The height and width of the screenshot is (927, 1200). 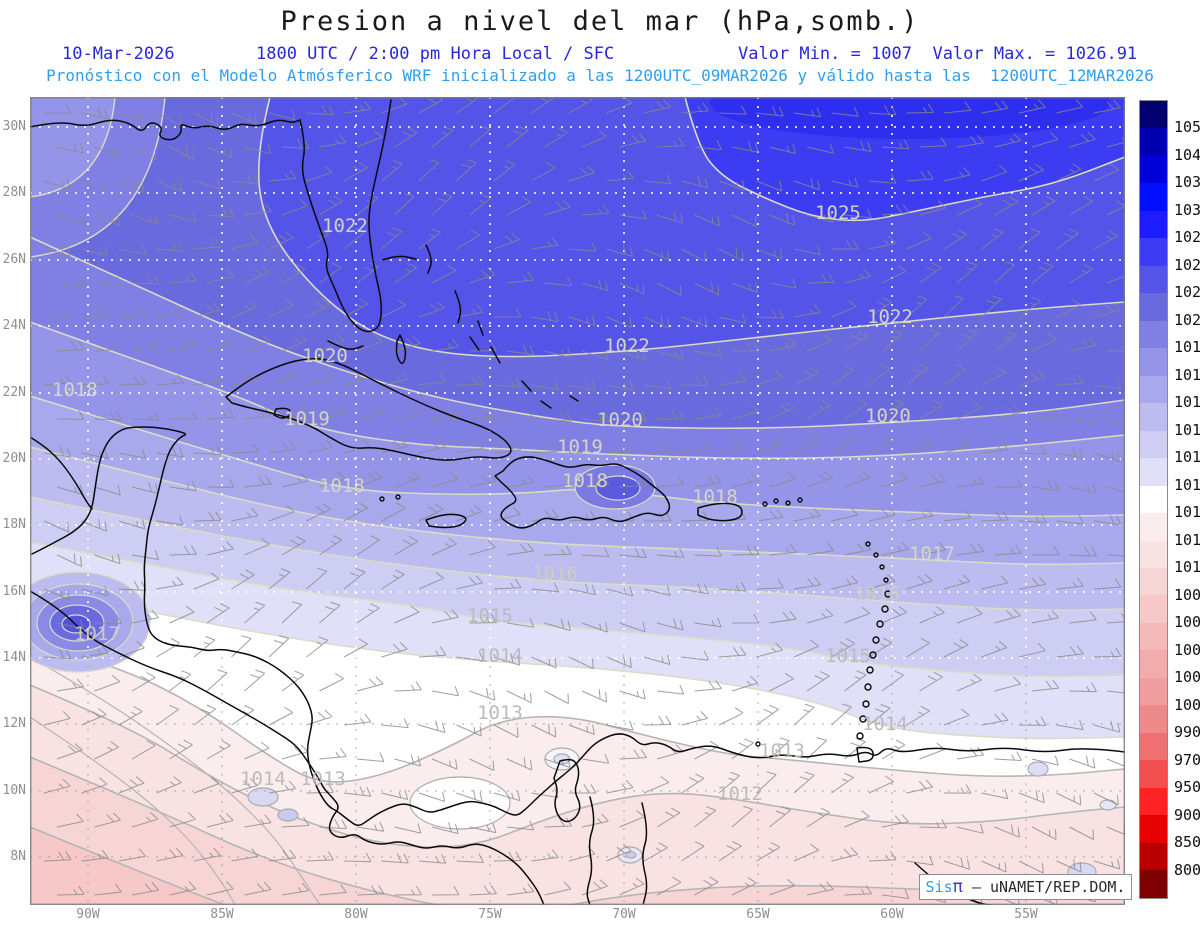 What do you see at coordinates (1187, 292) in the screenshot?
I see `colorbar-tick-label: 1022` at bounding box center [1187, 292].